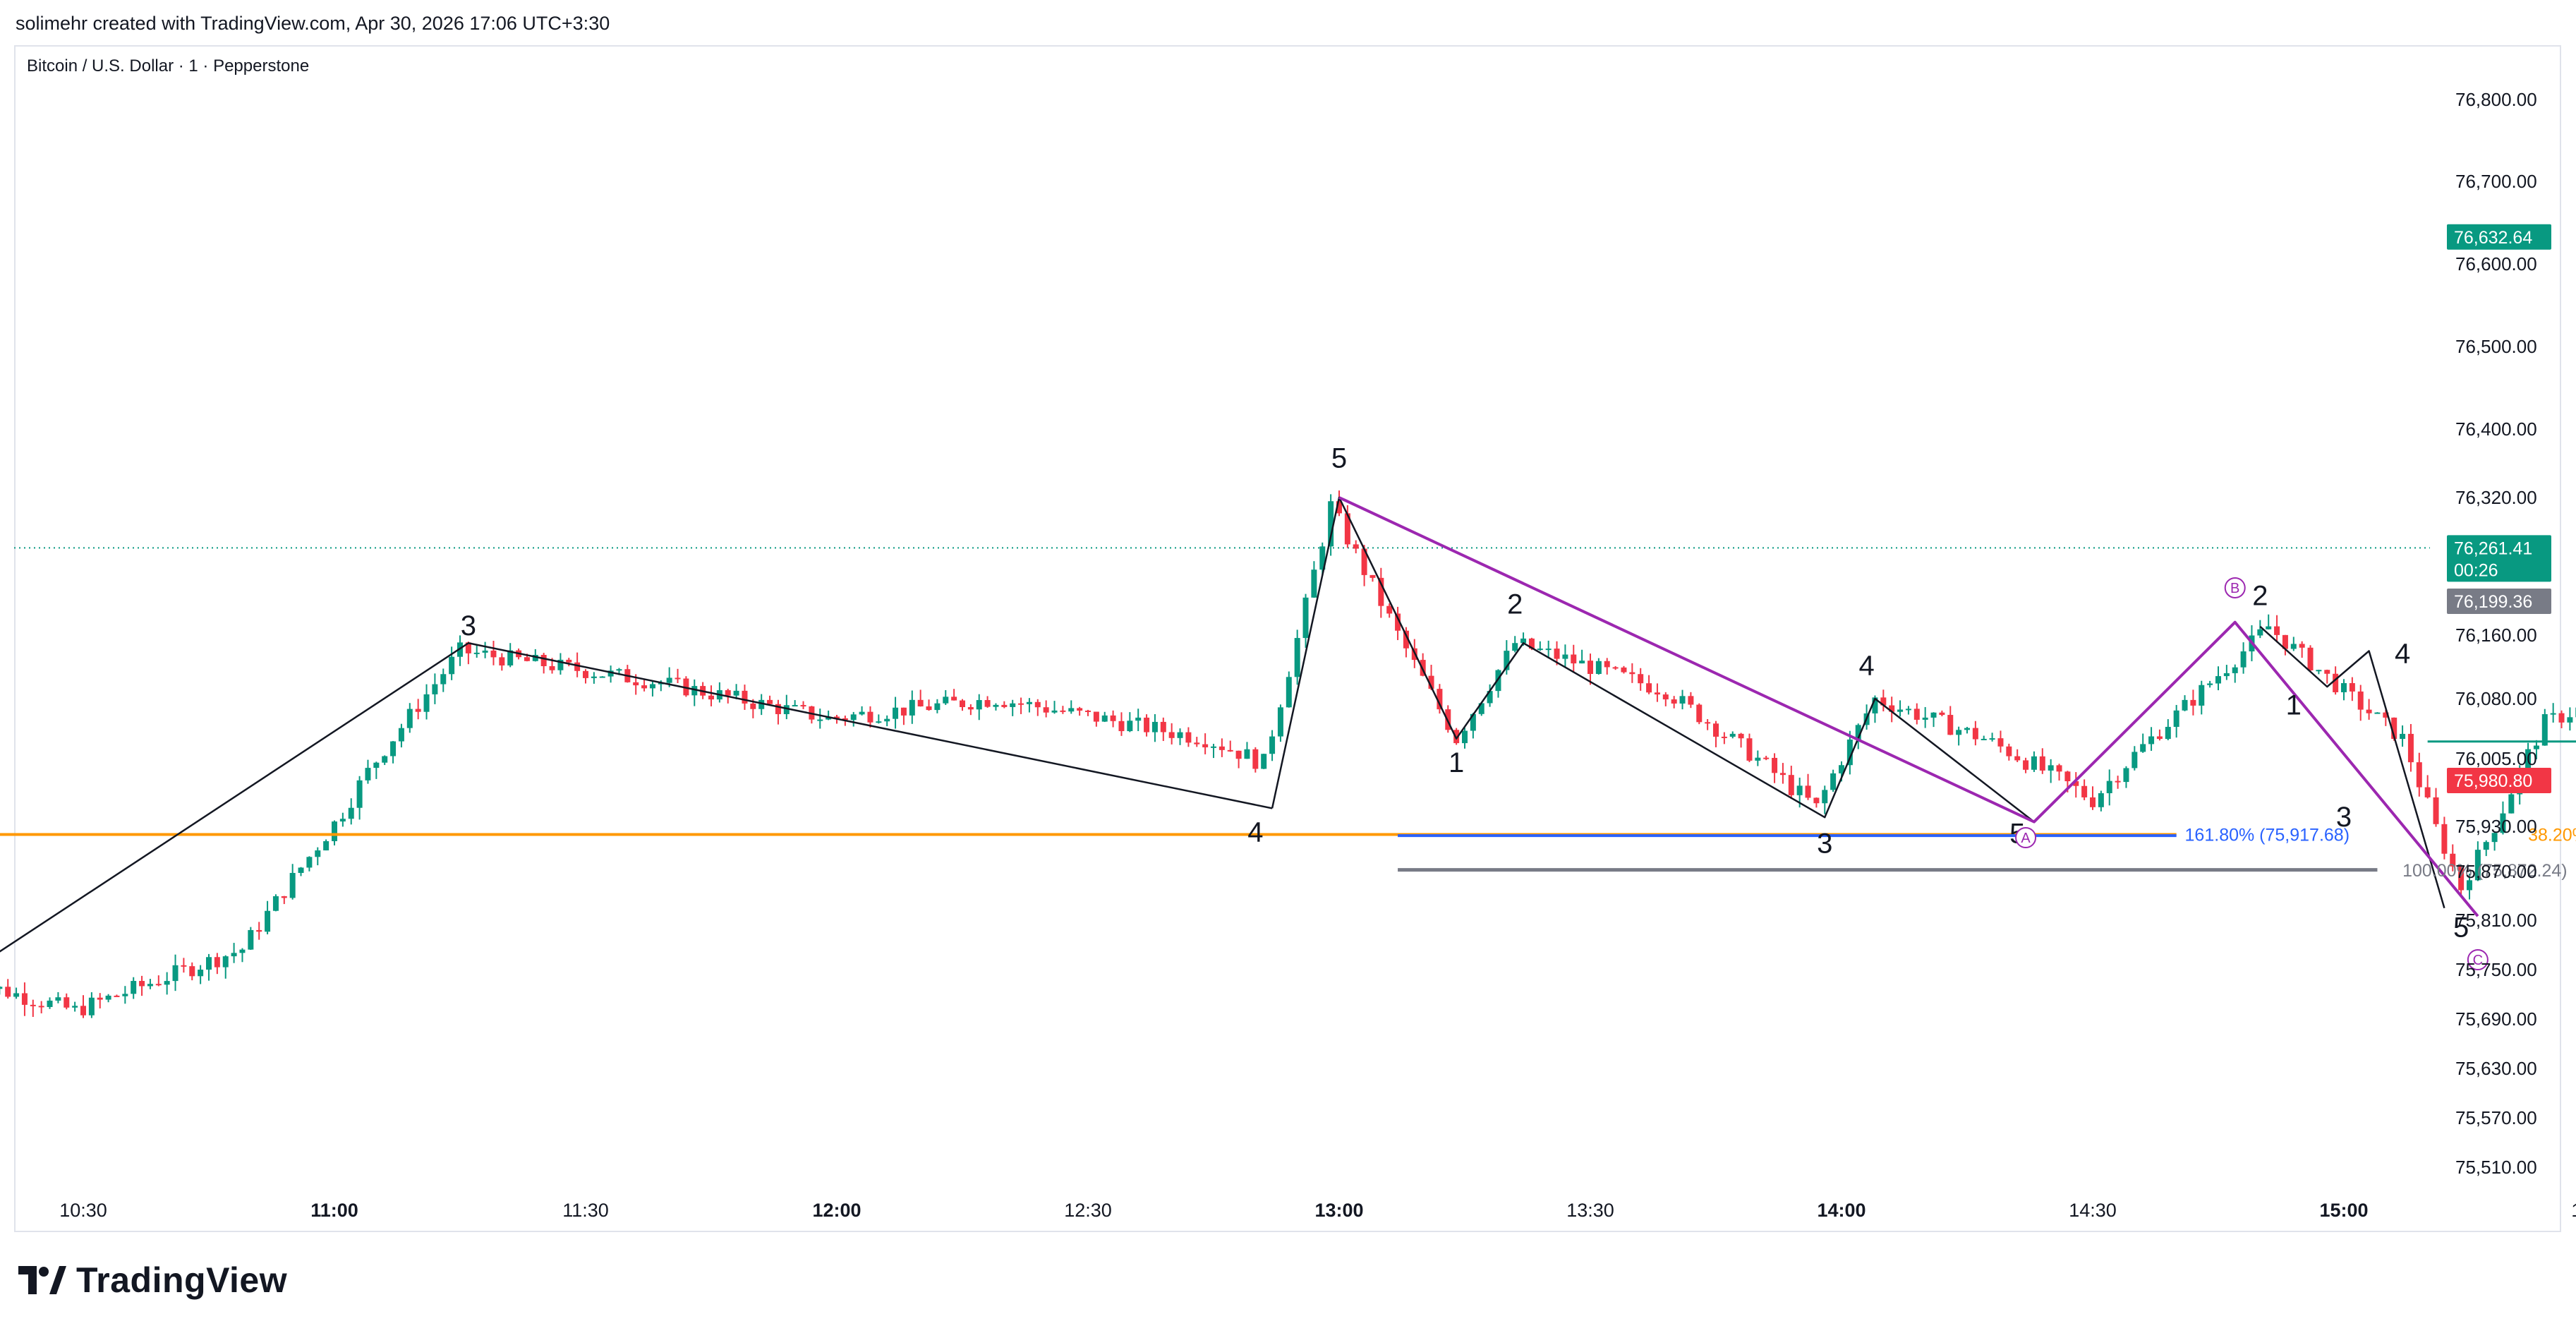 The height and width of the screenshot is (1326, 2576). What do you see at coordinates (2499, 237) in the screenshot?
I see `price-badge: 76,632.64` at bounding box center [2499, 237].